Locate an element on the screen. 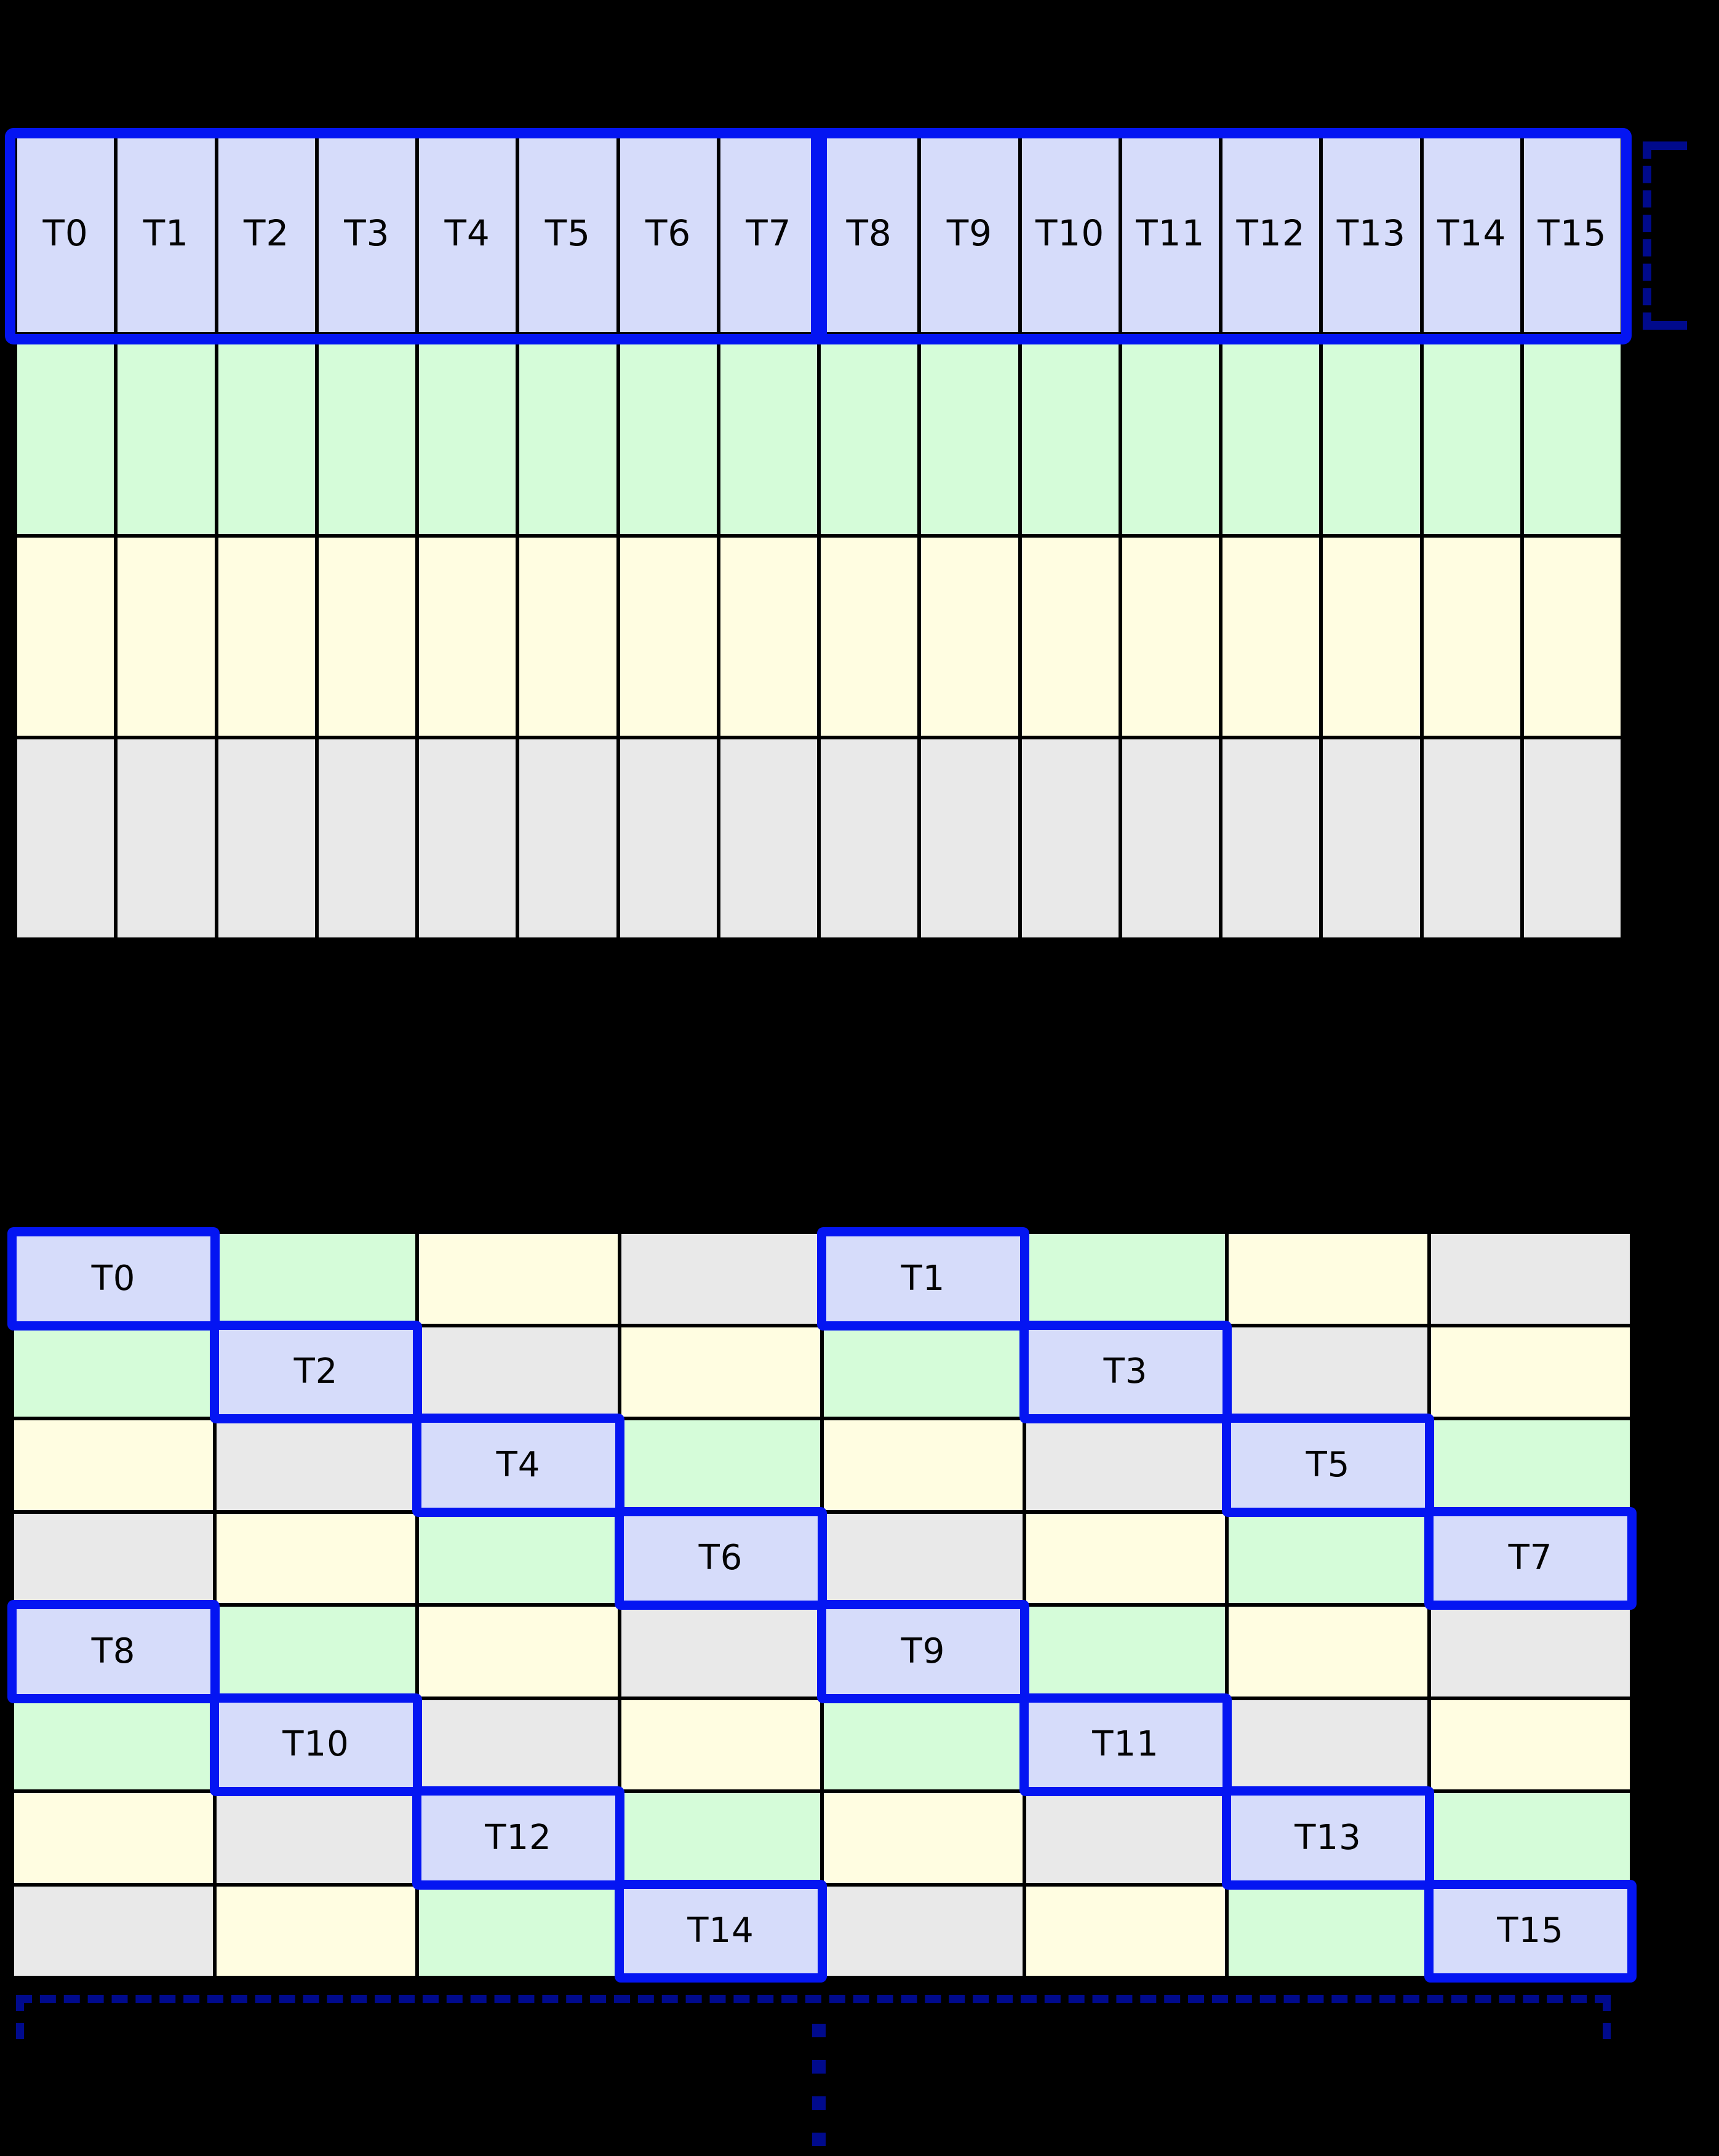 Image resolution: width=1719 pixels, height=2156 pixels. thread-cell: T2 is located at coordinates (316, 1371).